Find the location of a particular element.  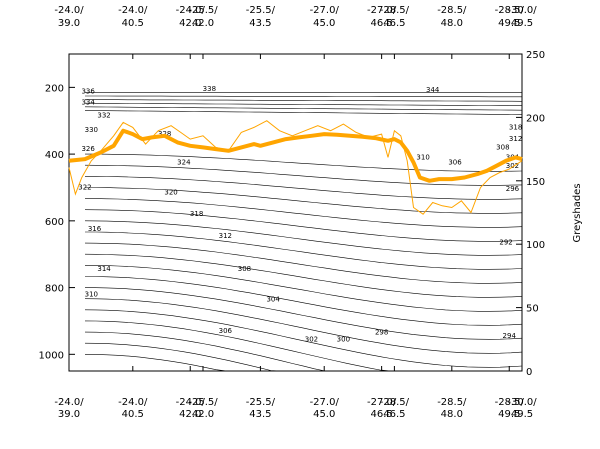

x-tick-bottom-lon: -30.0/ is located at coordinates (522, 402).